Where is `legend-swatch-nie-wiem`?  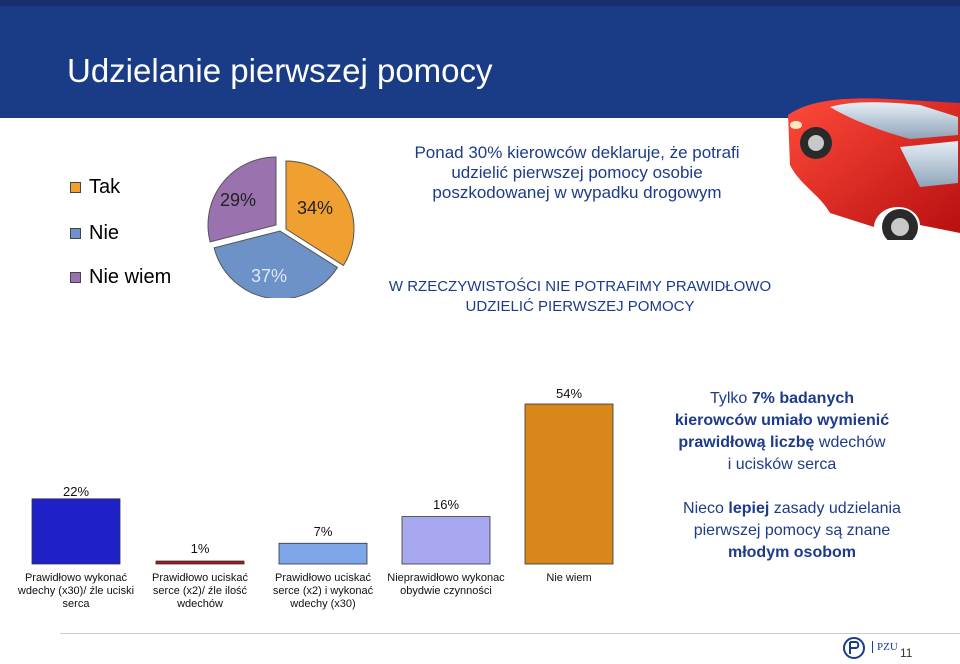 legend-swatch-nie-wiem is located at coordinates (75, 277).